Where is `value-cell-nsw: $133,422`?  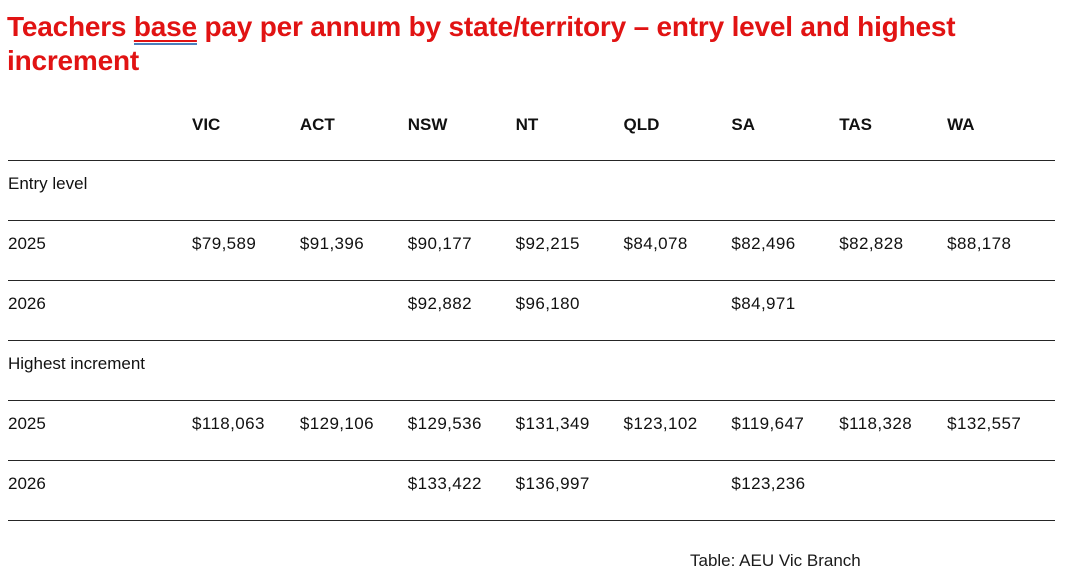
value-cell-nsw: $133,422 is located at coordinates (461, 490).